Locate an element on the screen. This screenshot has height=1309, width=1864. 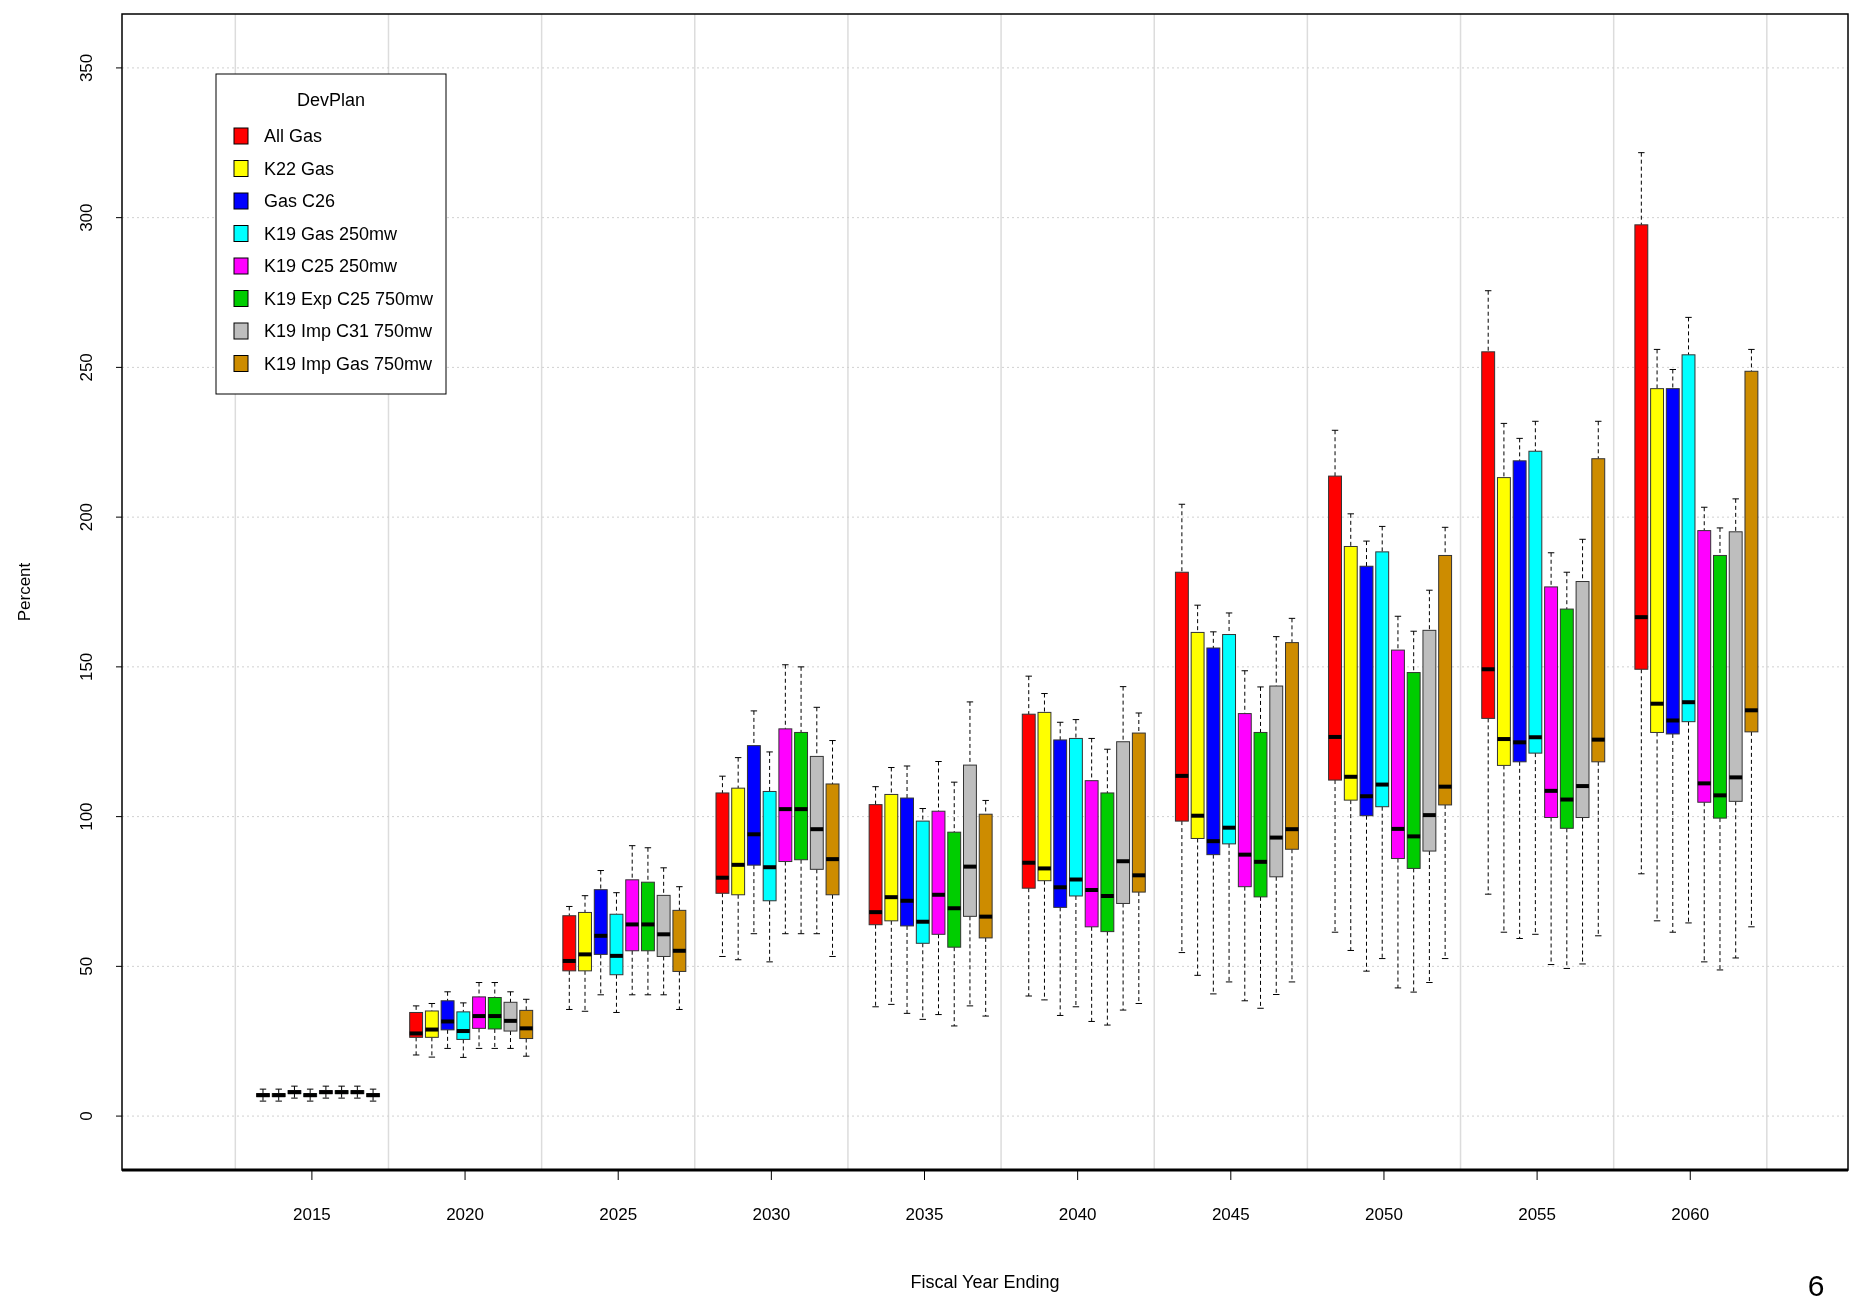
legend-label: K19 C25 250mw is located at coordinates (331, 266).